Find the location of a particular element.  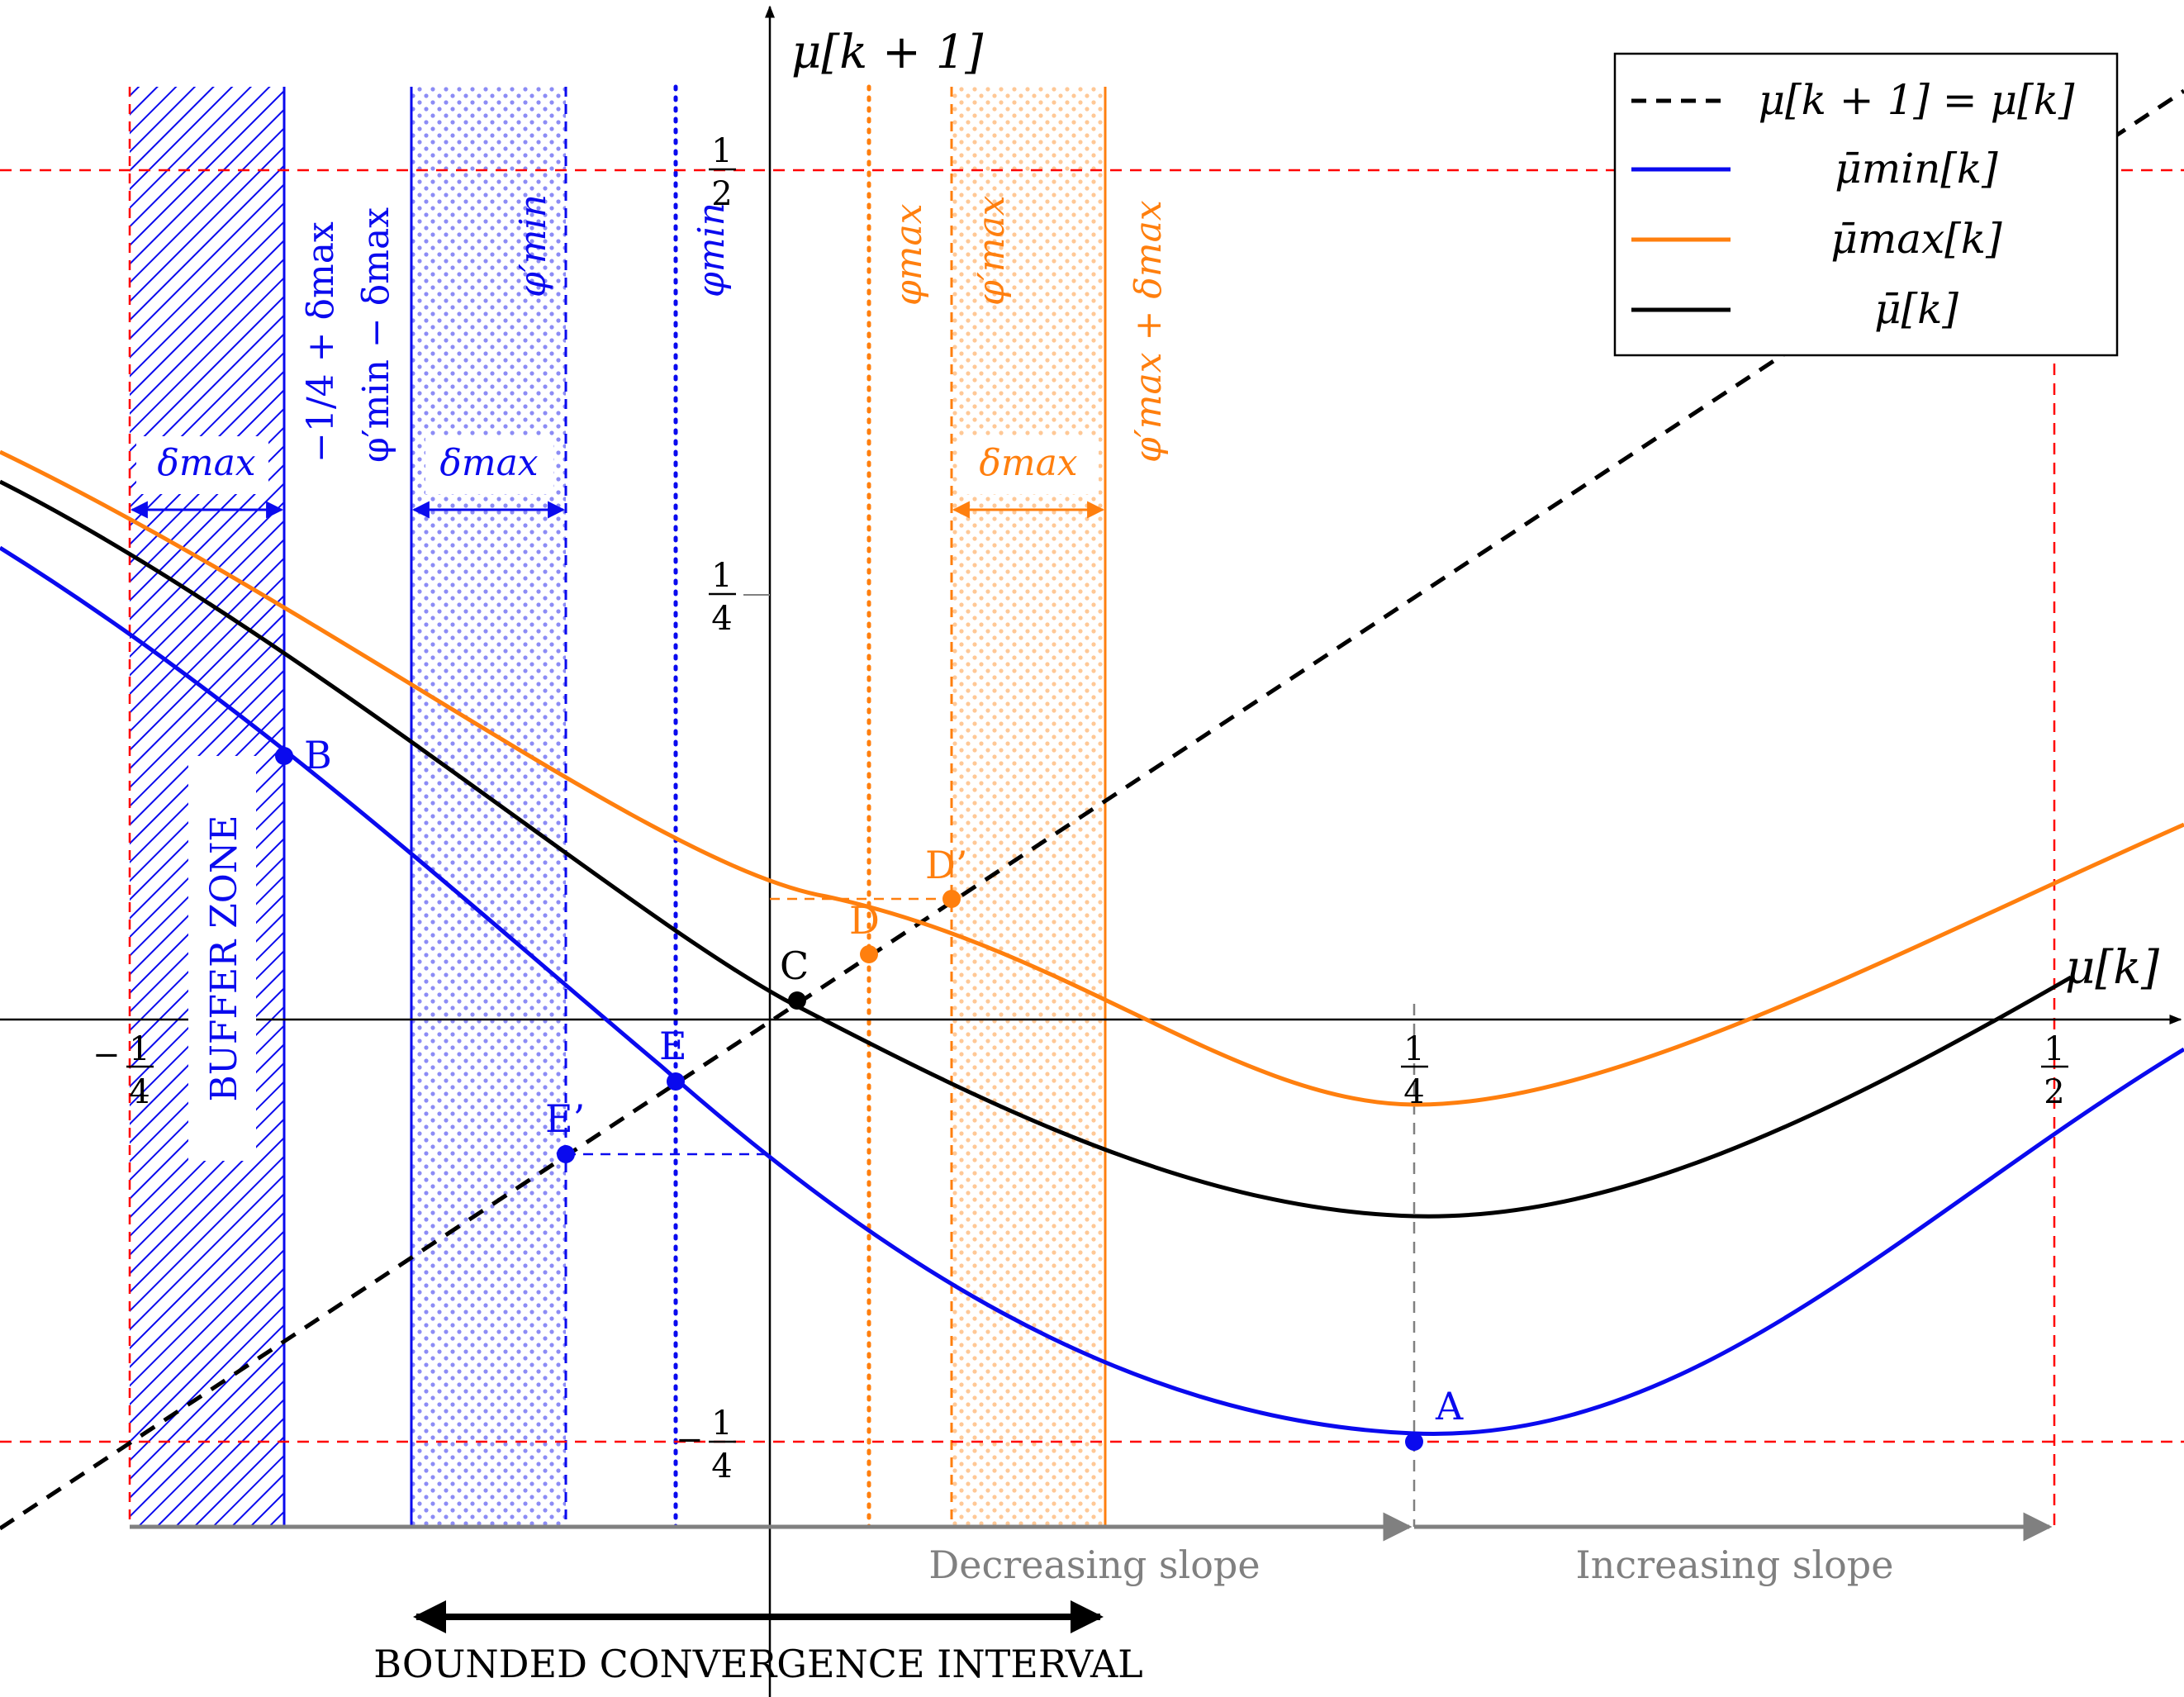

point-D: D is located at coordinates (864, 930).